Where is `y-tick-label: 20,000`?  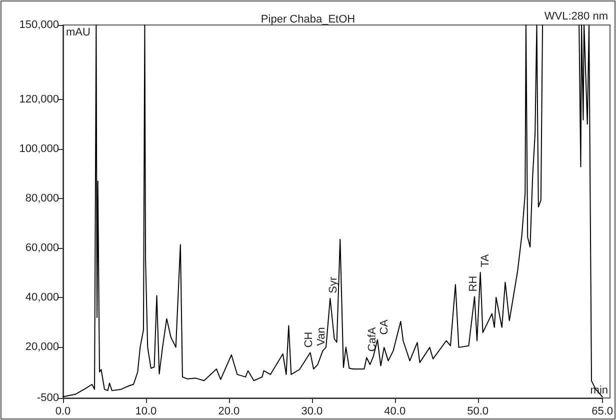 y-tick-label: 20,000 is located at coordinates (42, 347).